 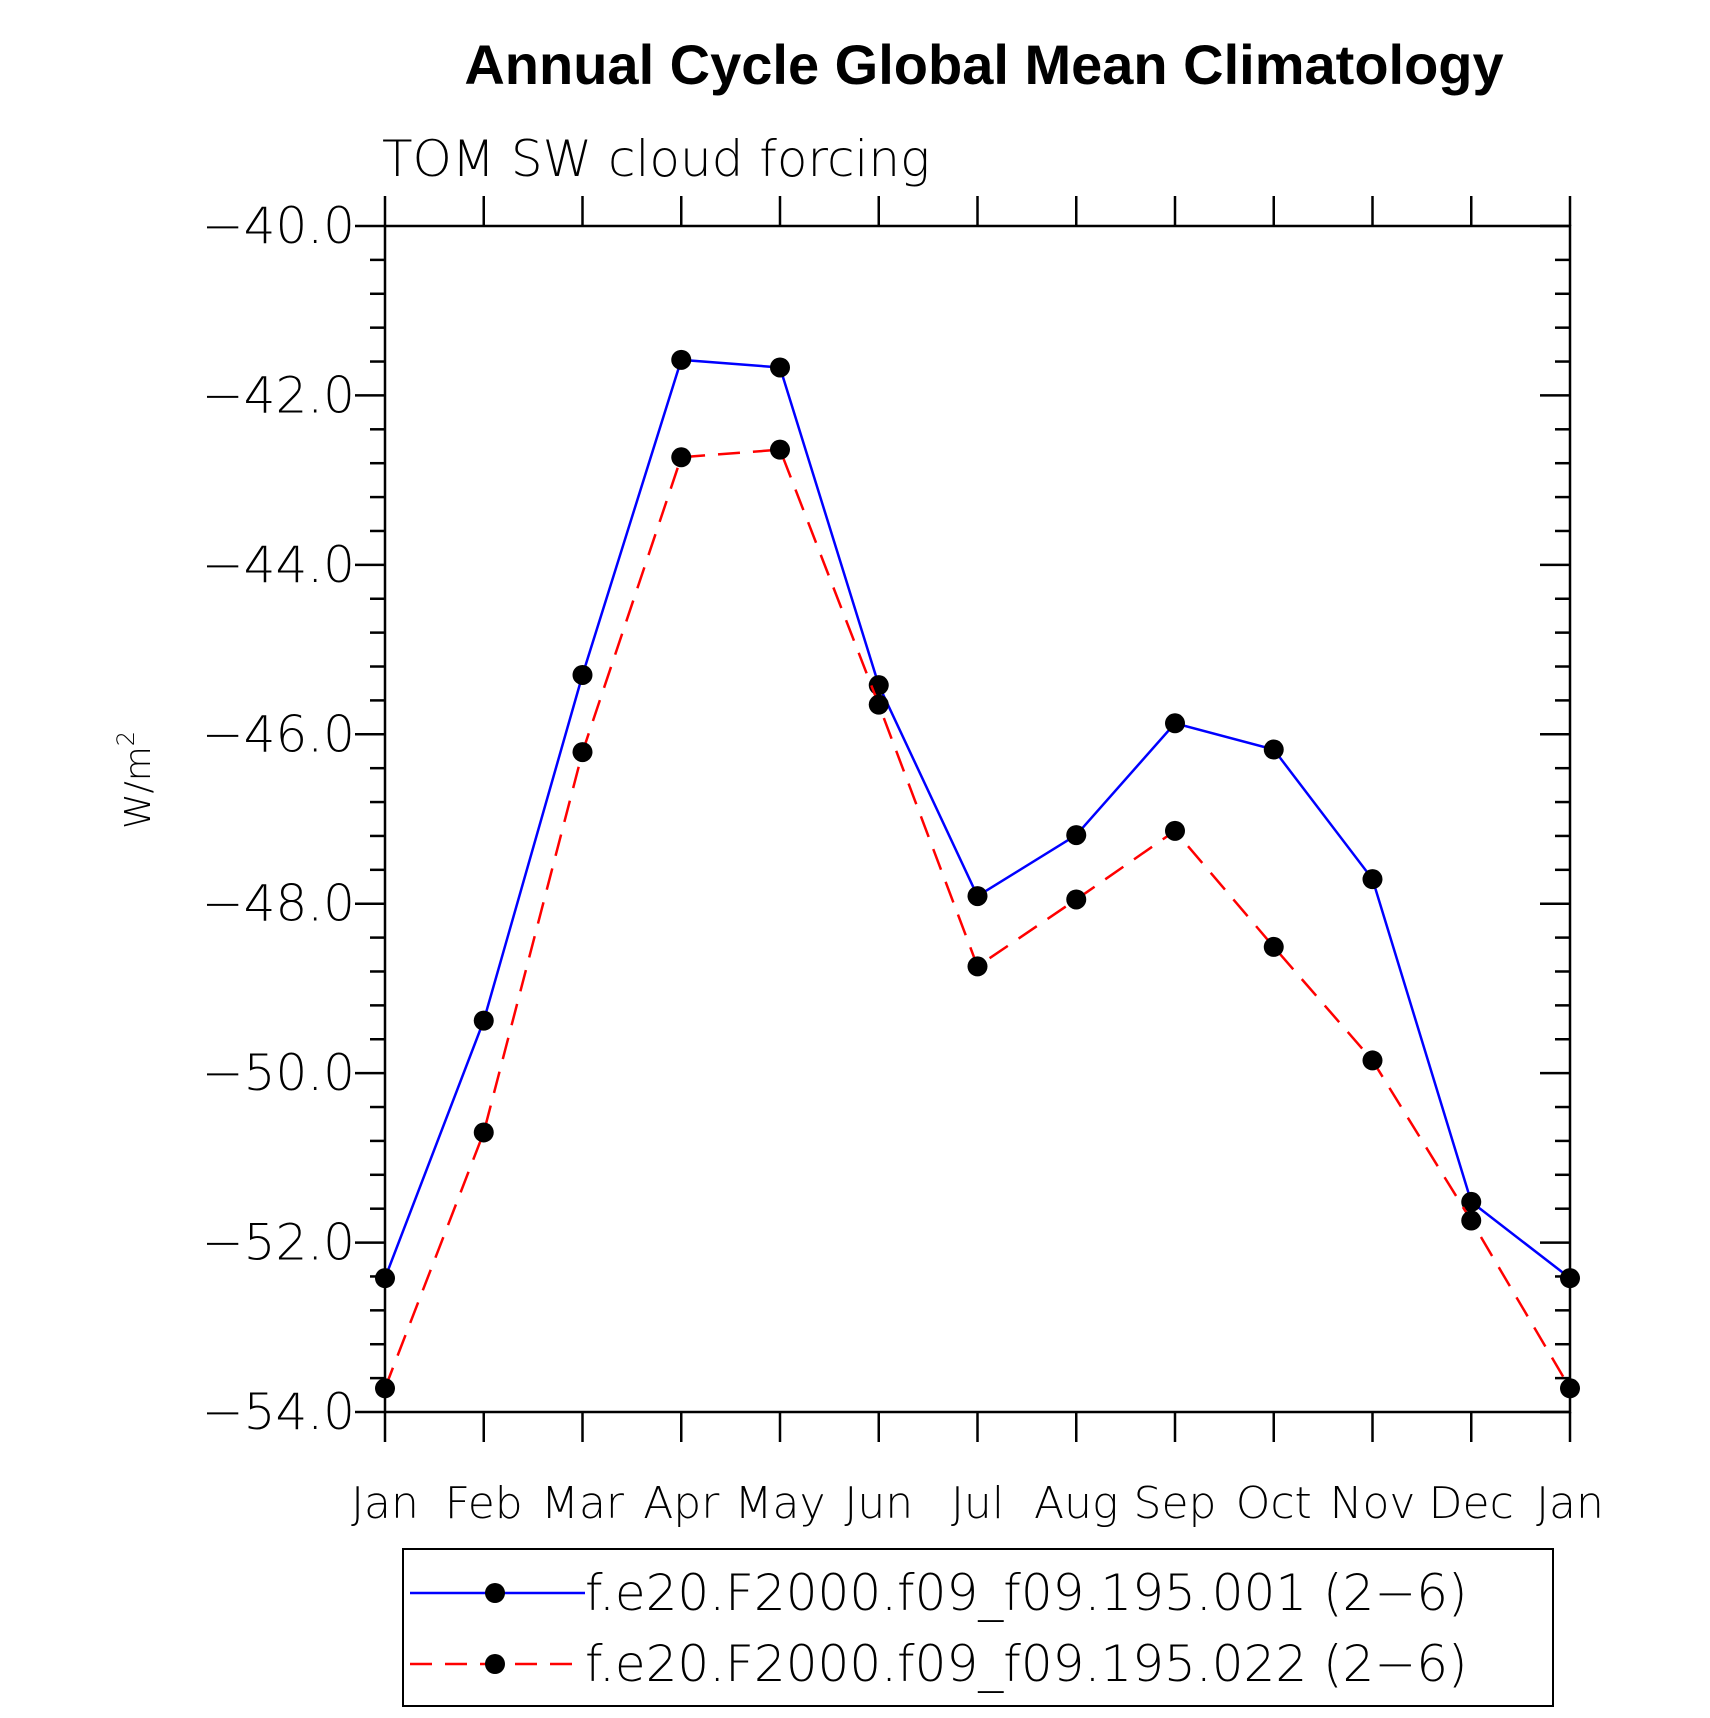 I want to click on legend-entry-1: f.e20.F2000.f09_f09.195.001 (2−6), so click(x=1026, y=1593).